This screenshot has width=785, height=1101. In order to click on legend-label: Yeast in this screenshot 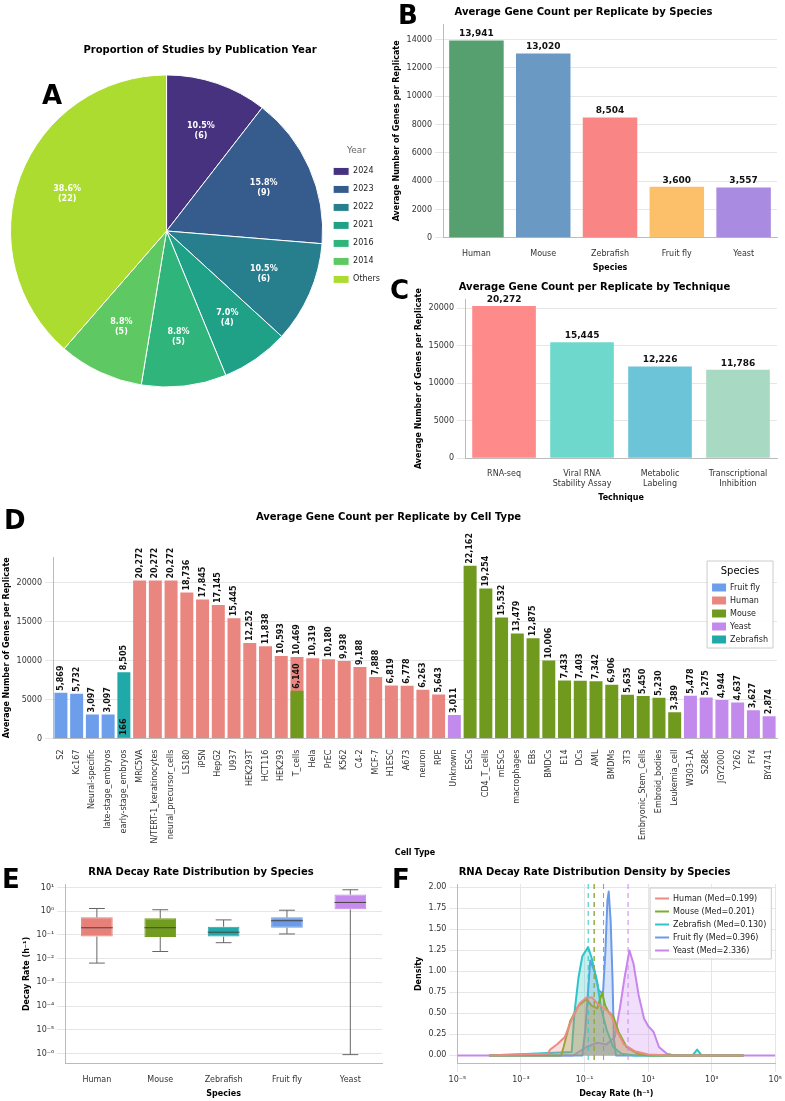, I will do `click(740, 626)`.